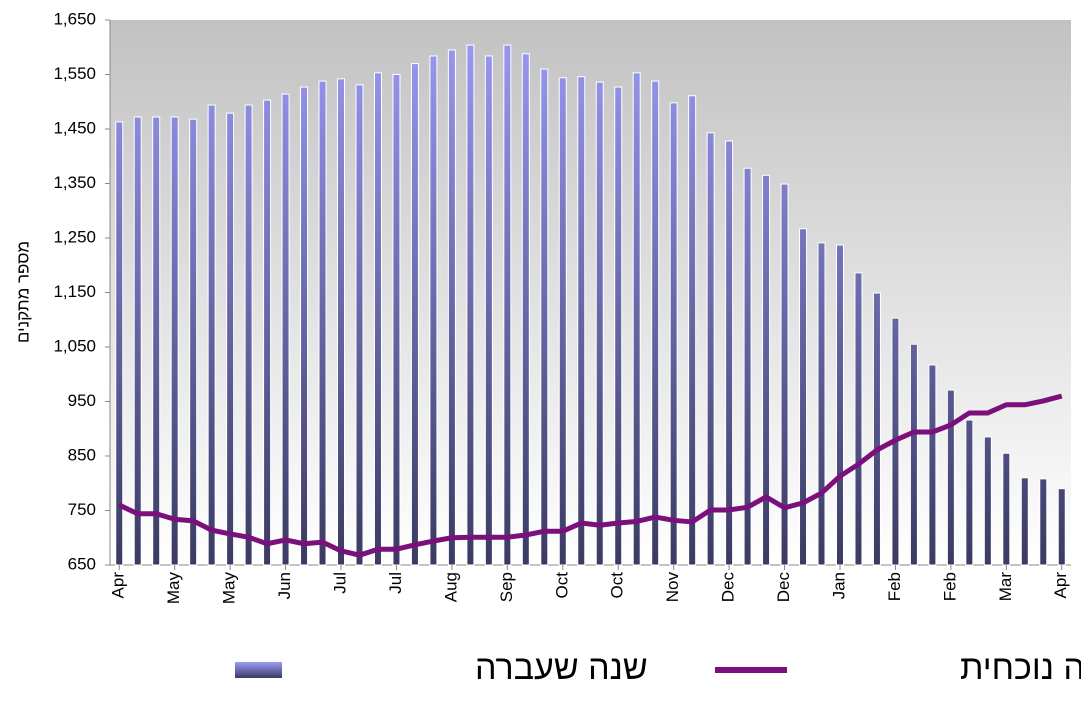 Image resolution: width=1081 pixels, height=702 pixels. What do you see at coordinates (22, 292) in the screenshot?
I see `y-axis-label: מספר מתקנים` at bounding box center [22, 292].